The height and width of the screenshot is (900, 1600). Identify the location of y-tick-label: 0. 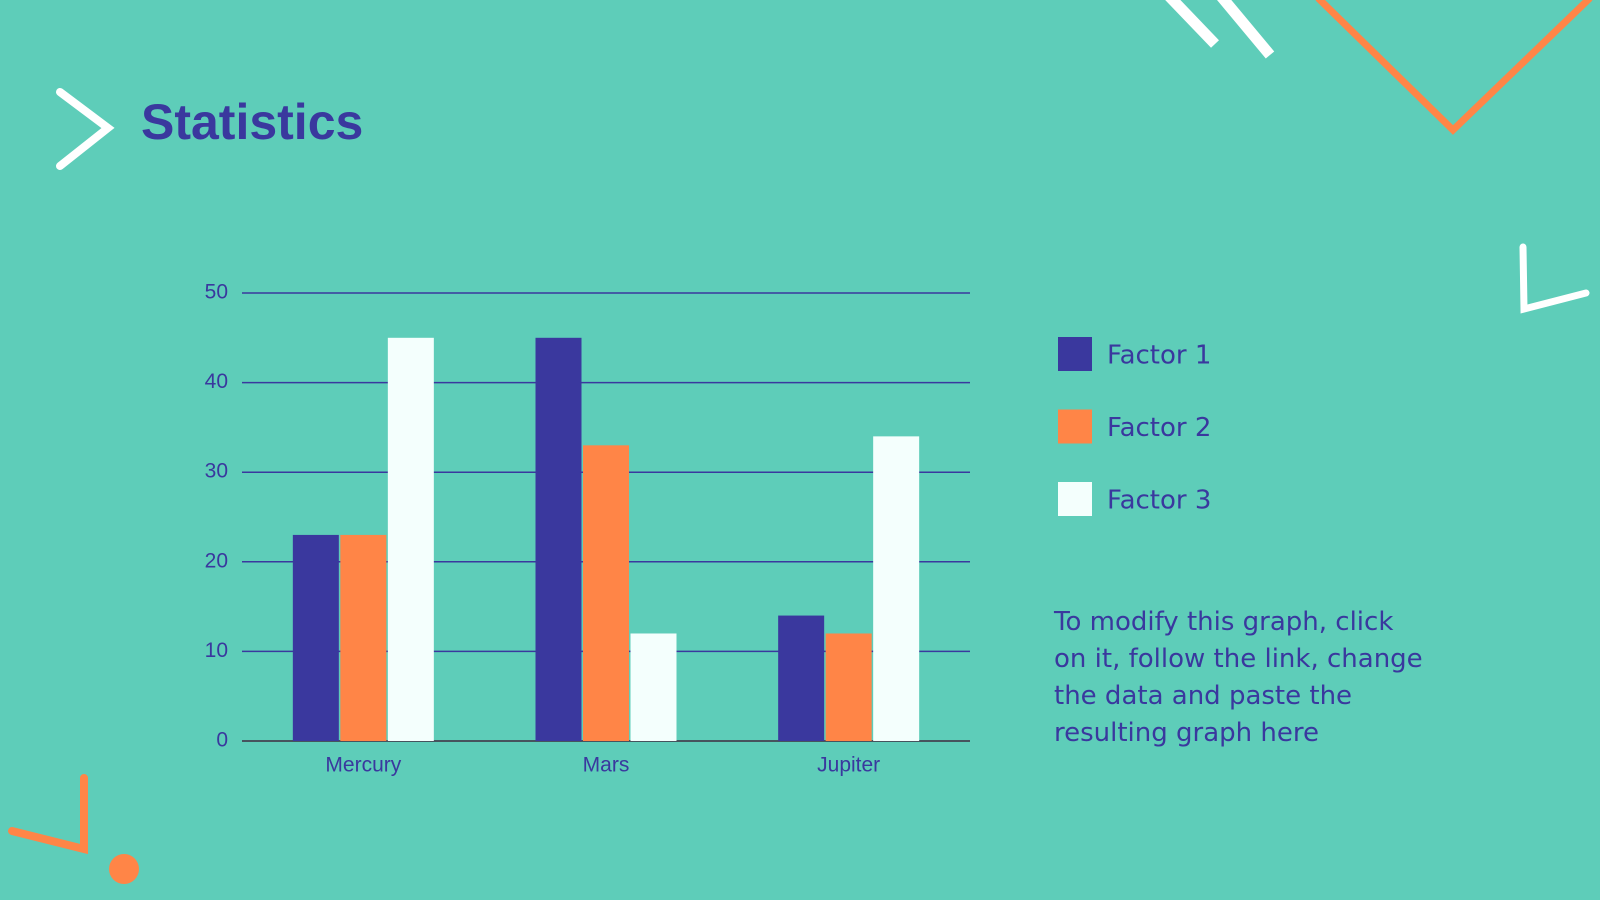
(222, 740).